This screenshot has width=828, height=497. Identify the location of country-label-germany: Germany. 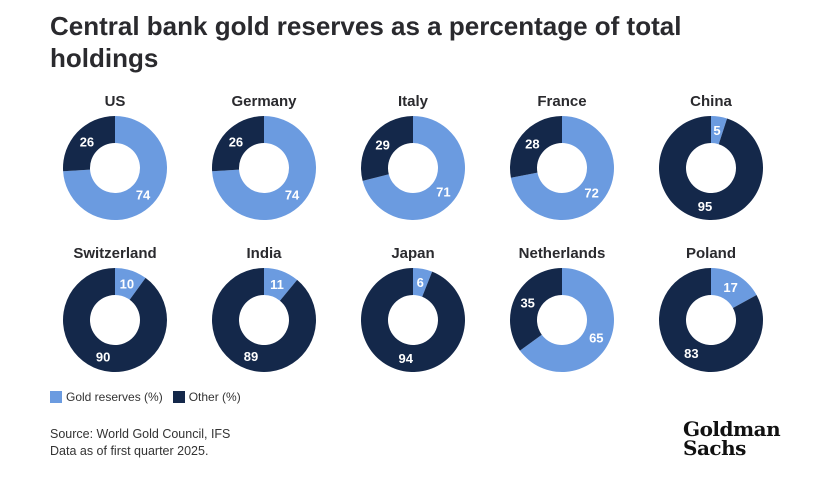
(264, 101).